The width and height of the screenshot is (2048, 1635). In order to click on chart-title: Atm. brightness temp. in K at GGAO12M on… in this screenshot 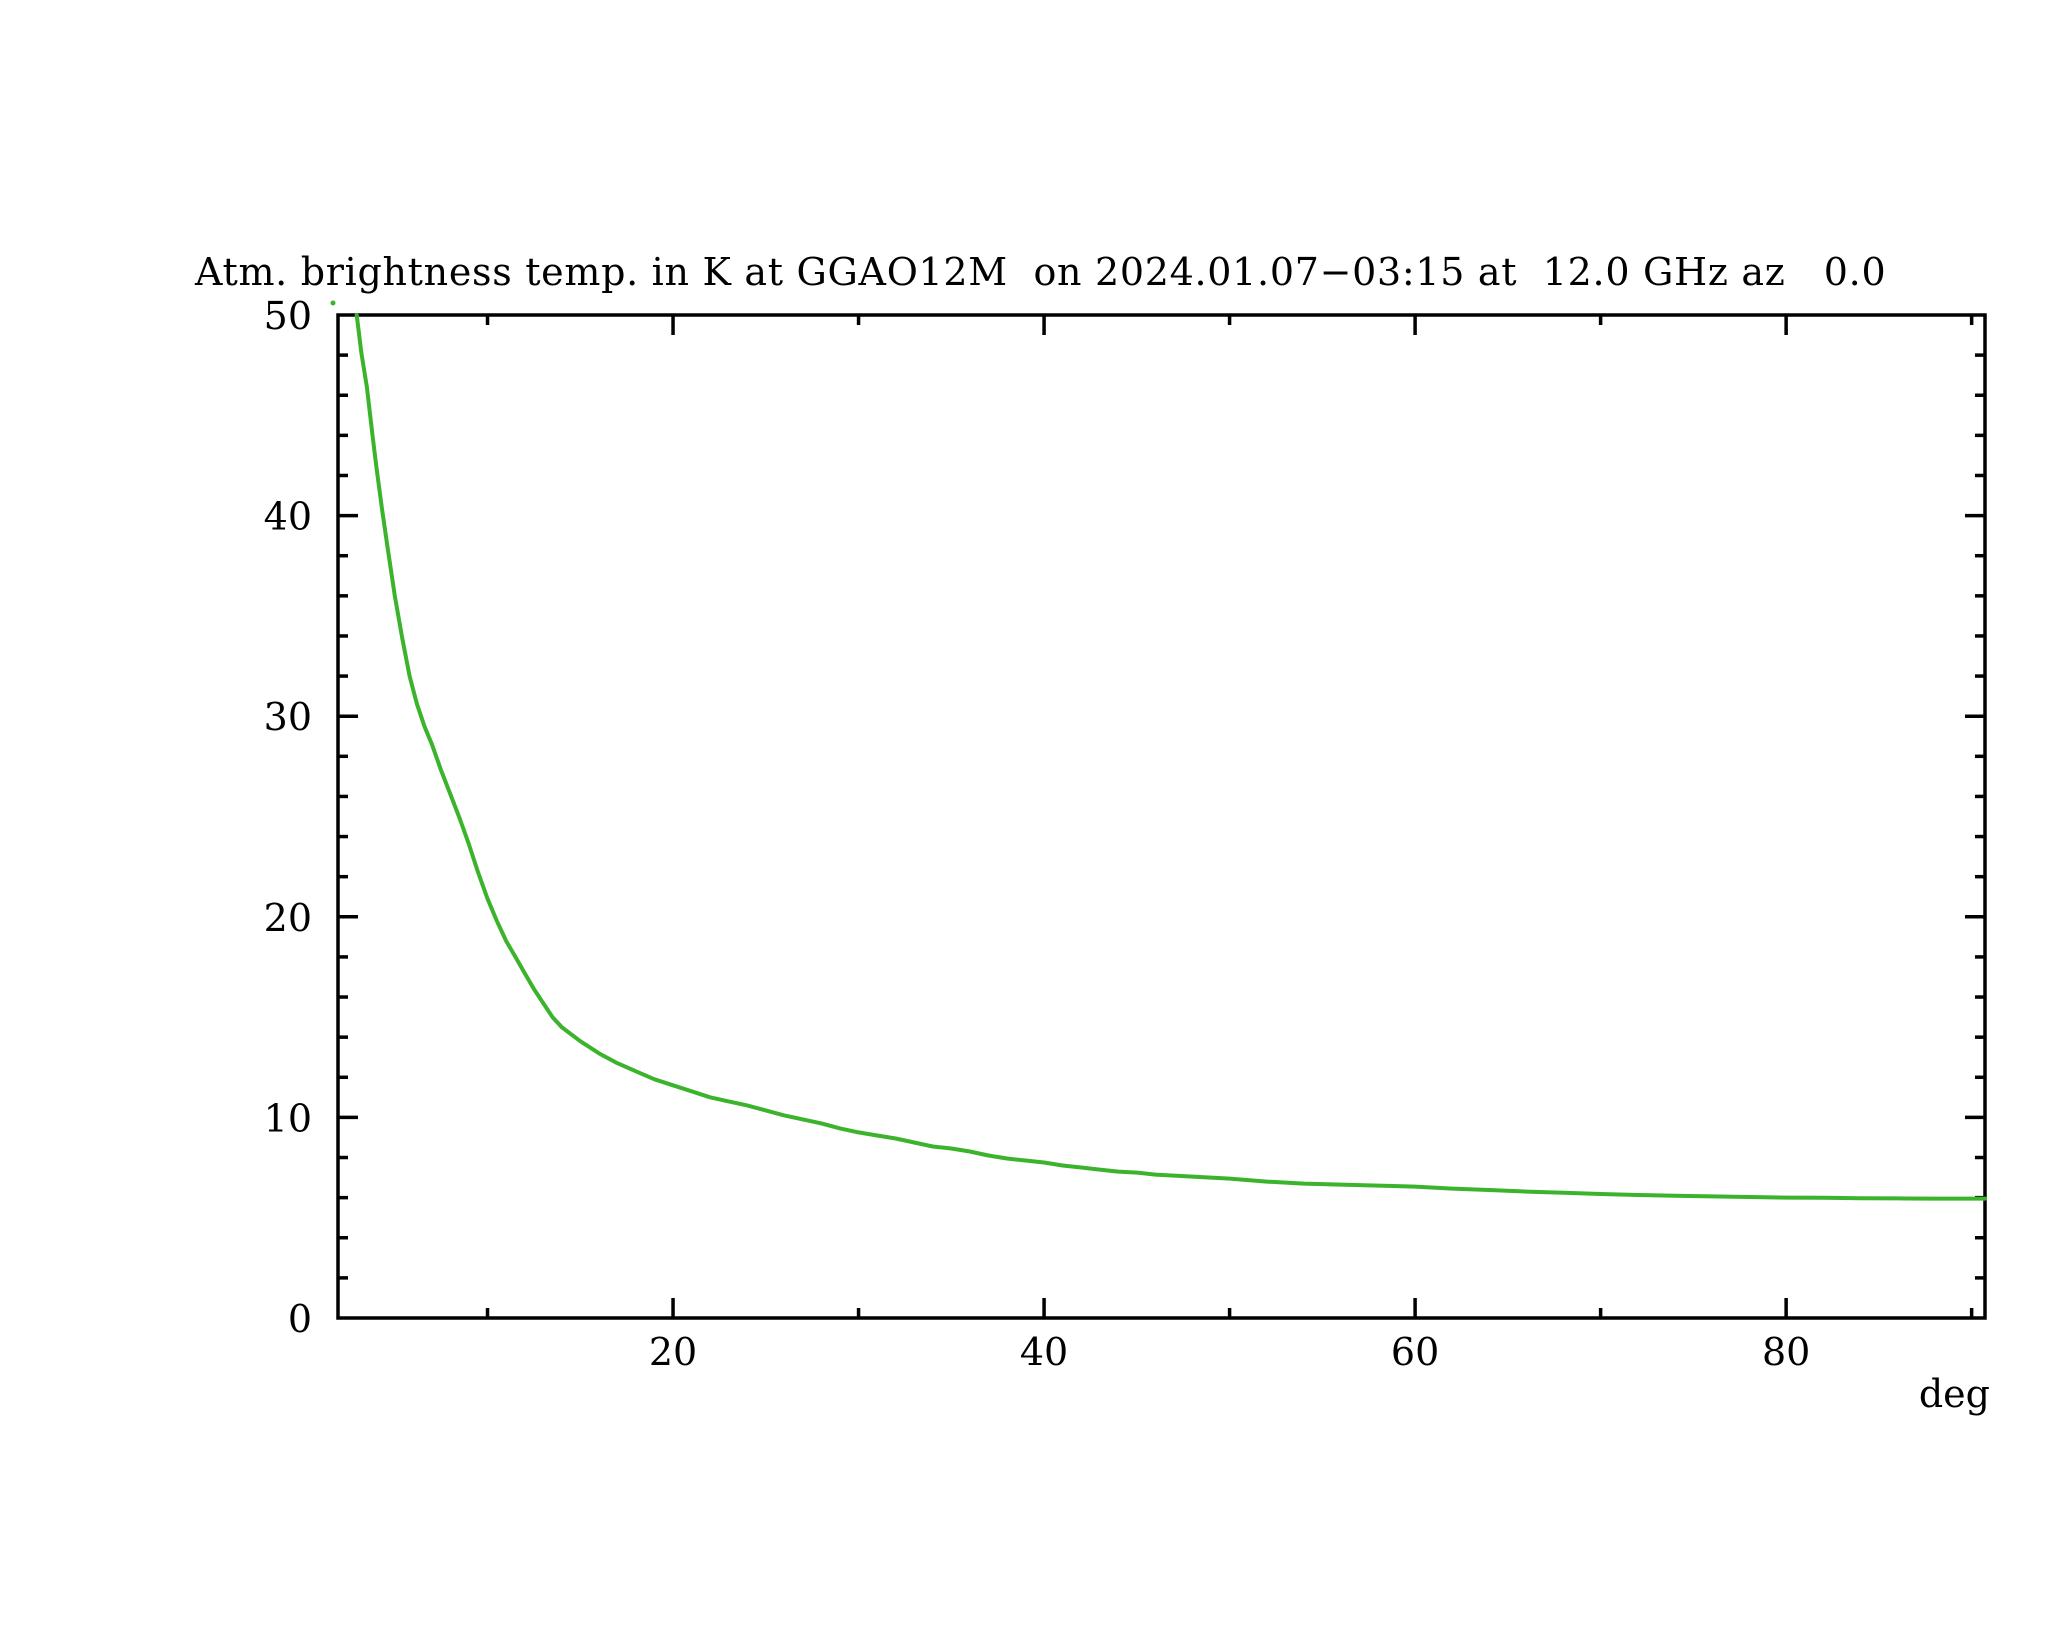, I will do `click(1041, 272)`.